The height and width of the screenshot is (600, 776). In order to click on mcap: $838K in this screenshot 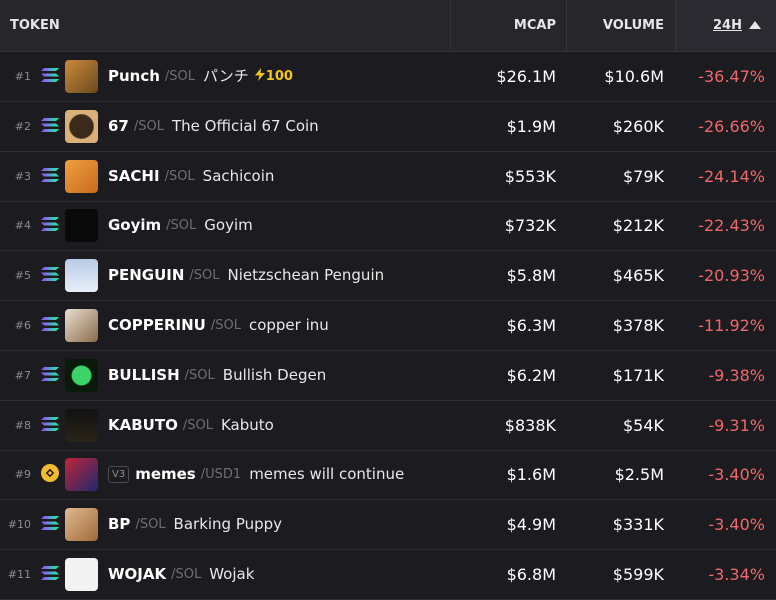, I will do `click(530, 425)`.